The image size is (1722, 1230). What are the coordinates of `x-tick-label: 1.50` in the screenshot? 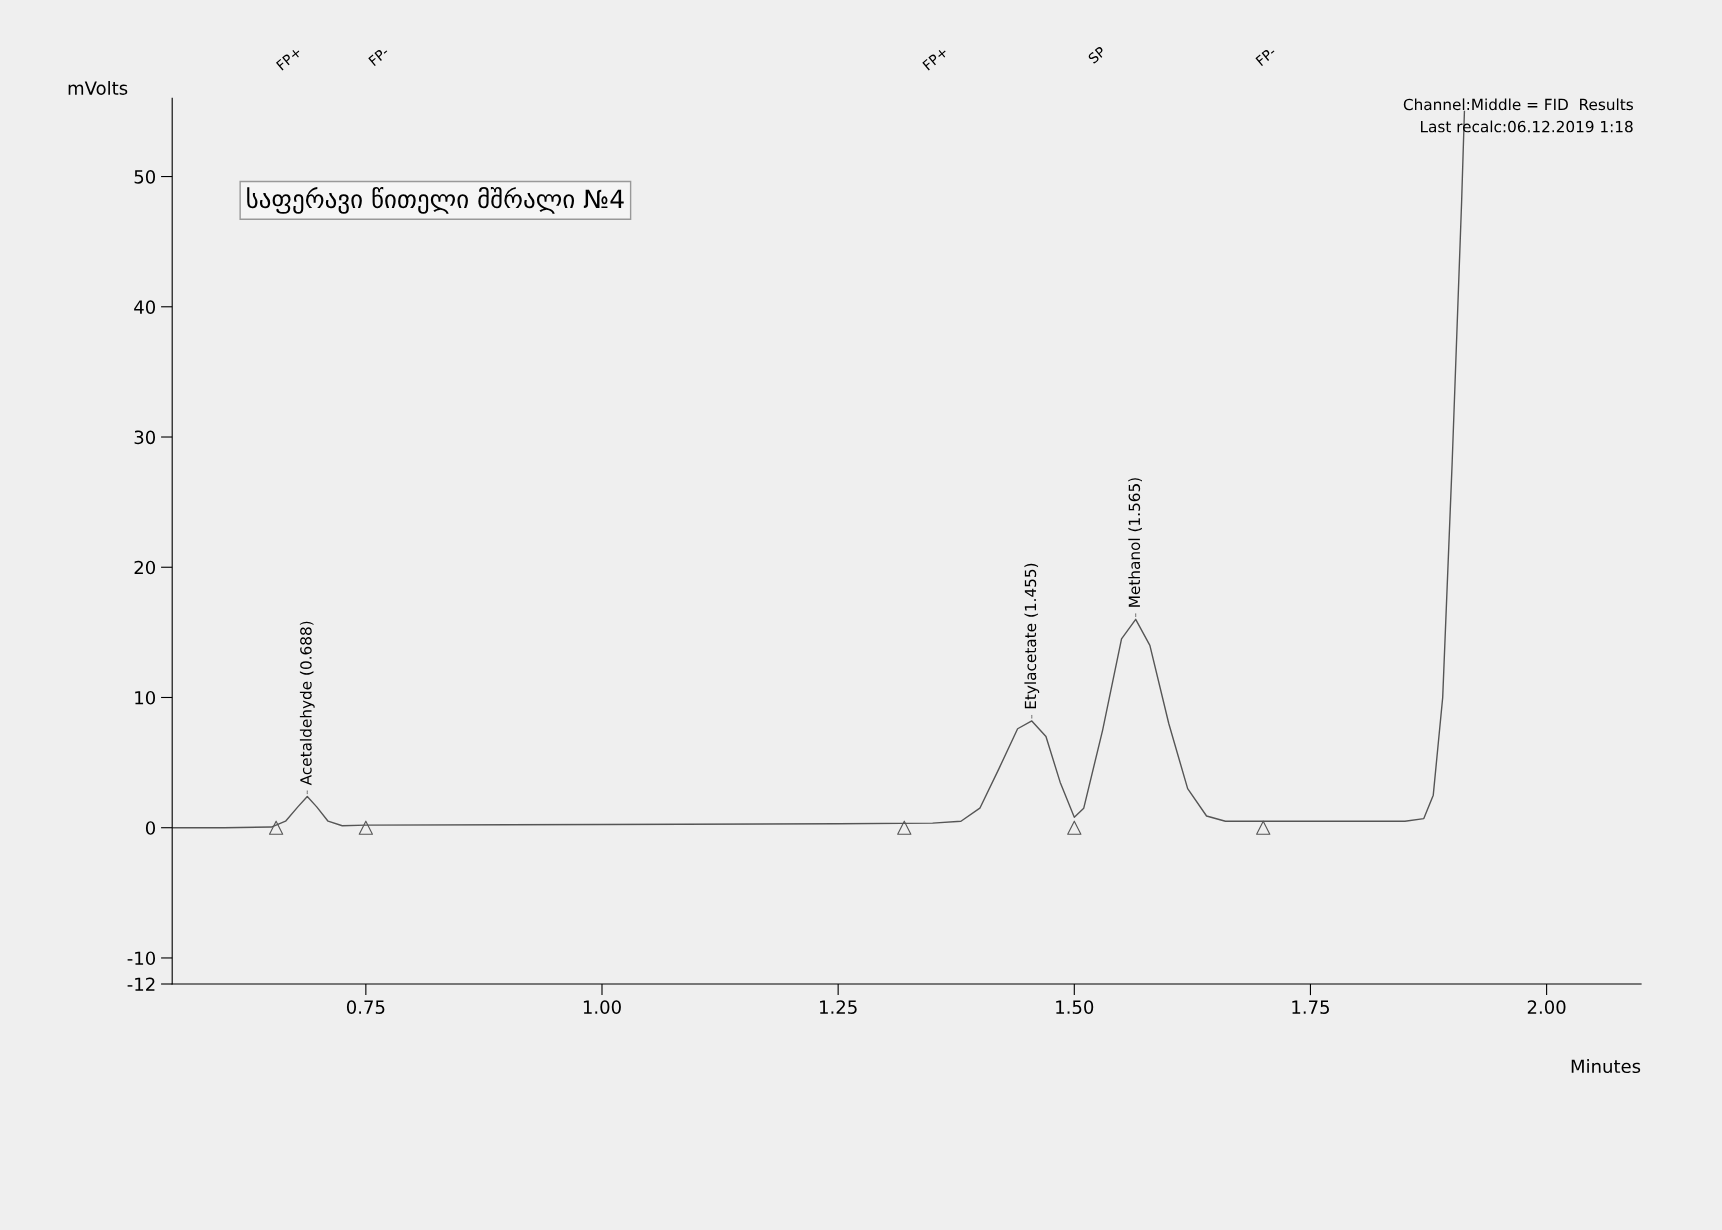 It's located at (1075, 1007).